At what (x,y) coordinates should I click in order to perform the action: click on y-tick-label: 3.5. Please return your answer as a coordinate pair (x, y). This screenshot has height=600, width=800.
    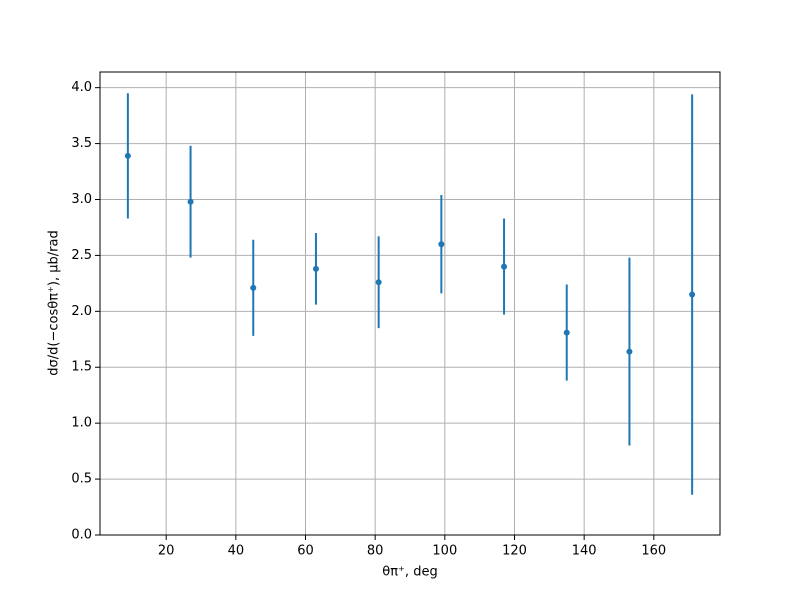
    Looking at the image, I should click on (81, 143).